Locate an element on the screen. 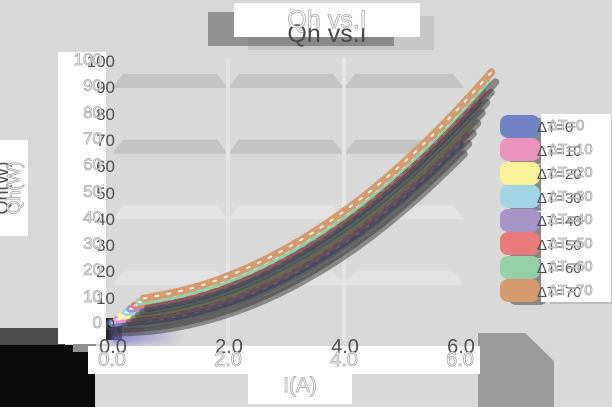  legend-label: ΔT=0 is located at coordinates (566, 126).